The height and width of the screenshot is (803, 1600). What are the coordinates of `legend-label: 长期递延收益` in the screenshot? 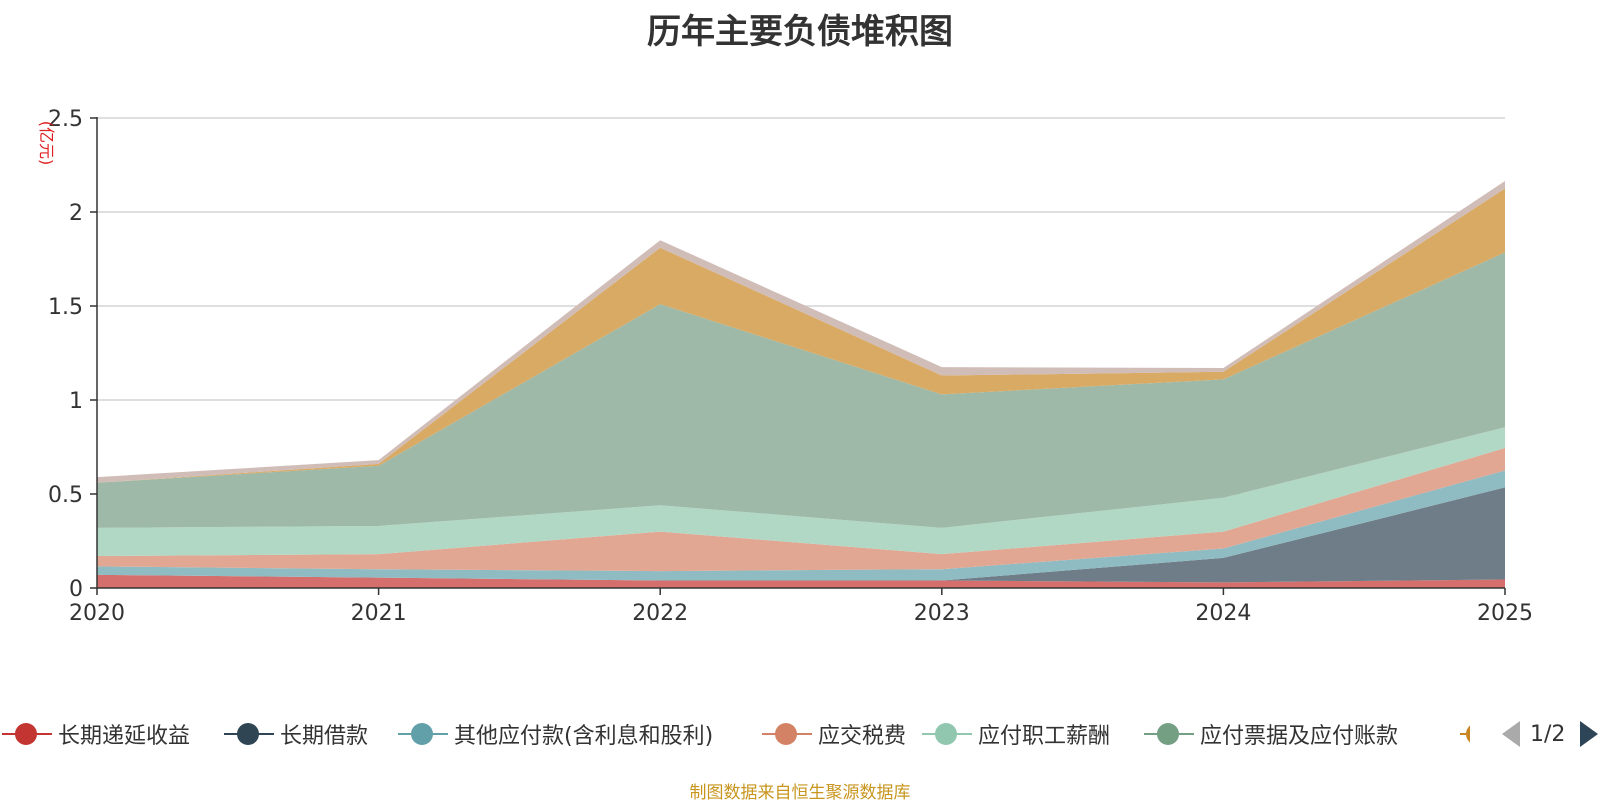 It's located at (124, 736).